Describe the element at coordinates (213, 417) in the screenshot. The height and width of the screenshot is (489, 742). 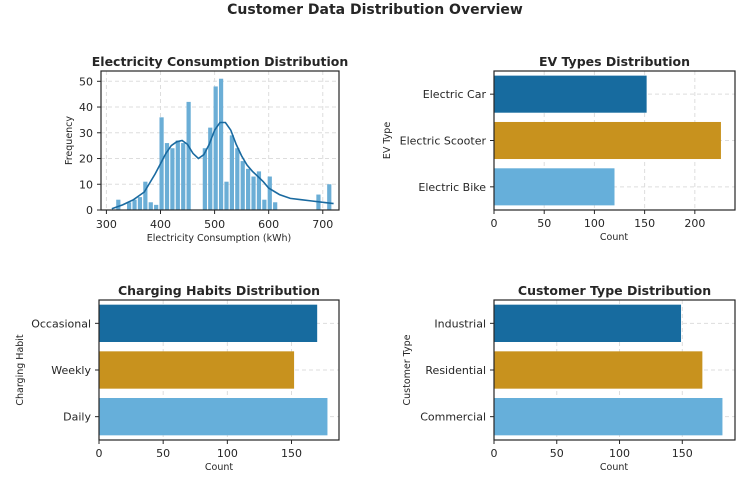
I see `bar-daily` at that location.